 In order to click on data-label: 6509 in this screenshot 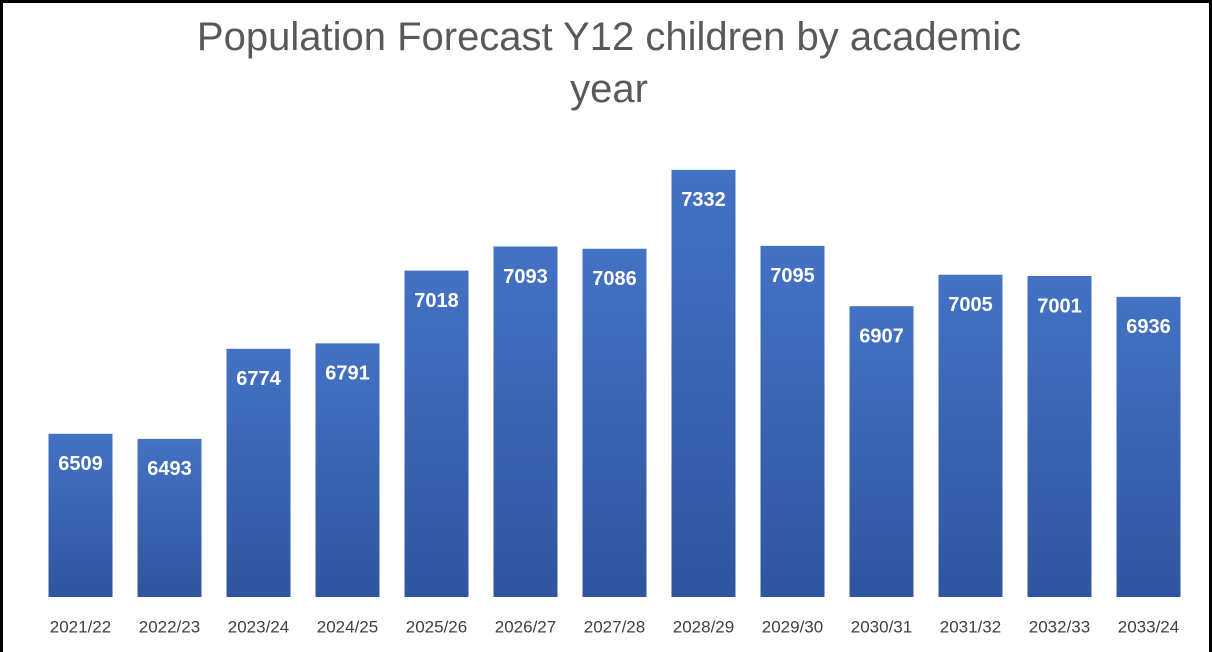, I will do `click(80, 464)`.